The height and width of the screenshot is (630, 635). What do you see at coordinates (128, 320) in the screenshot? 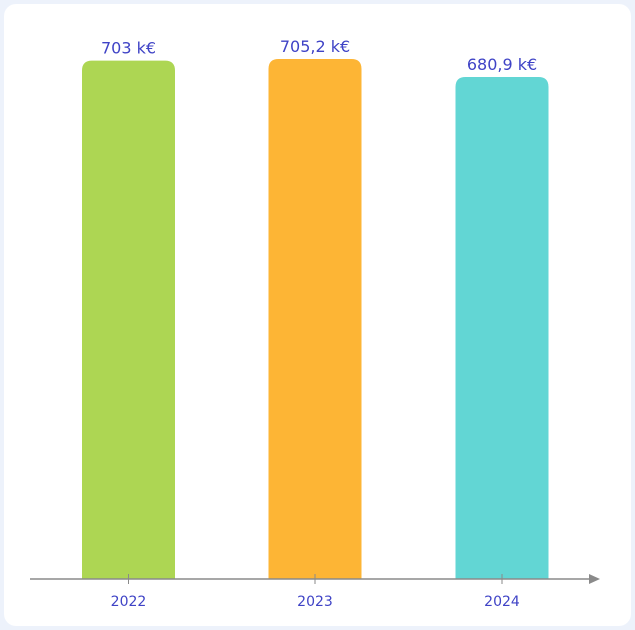
I see `bar-2022` at bounding box center [128, 320].